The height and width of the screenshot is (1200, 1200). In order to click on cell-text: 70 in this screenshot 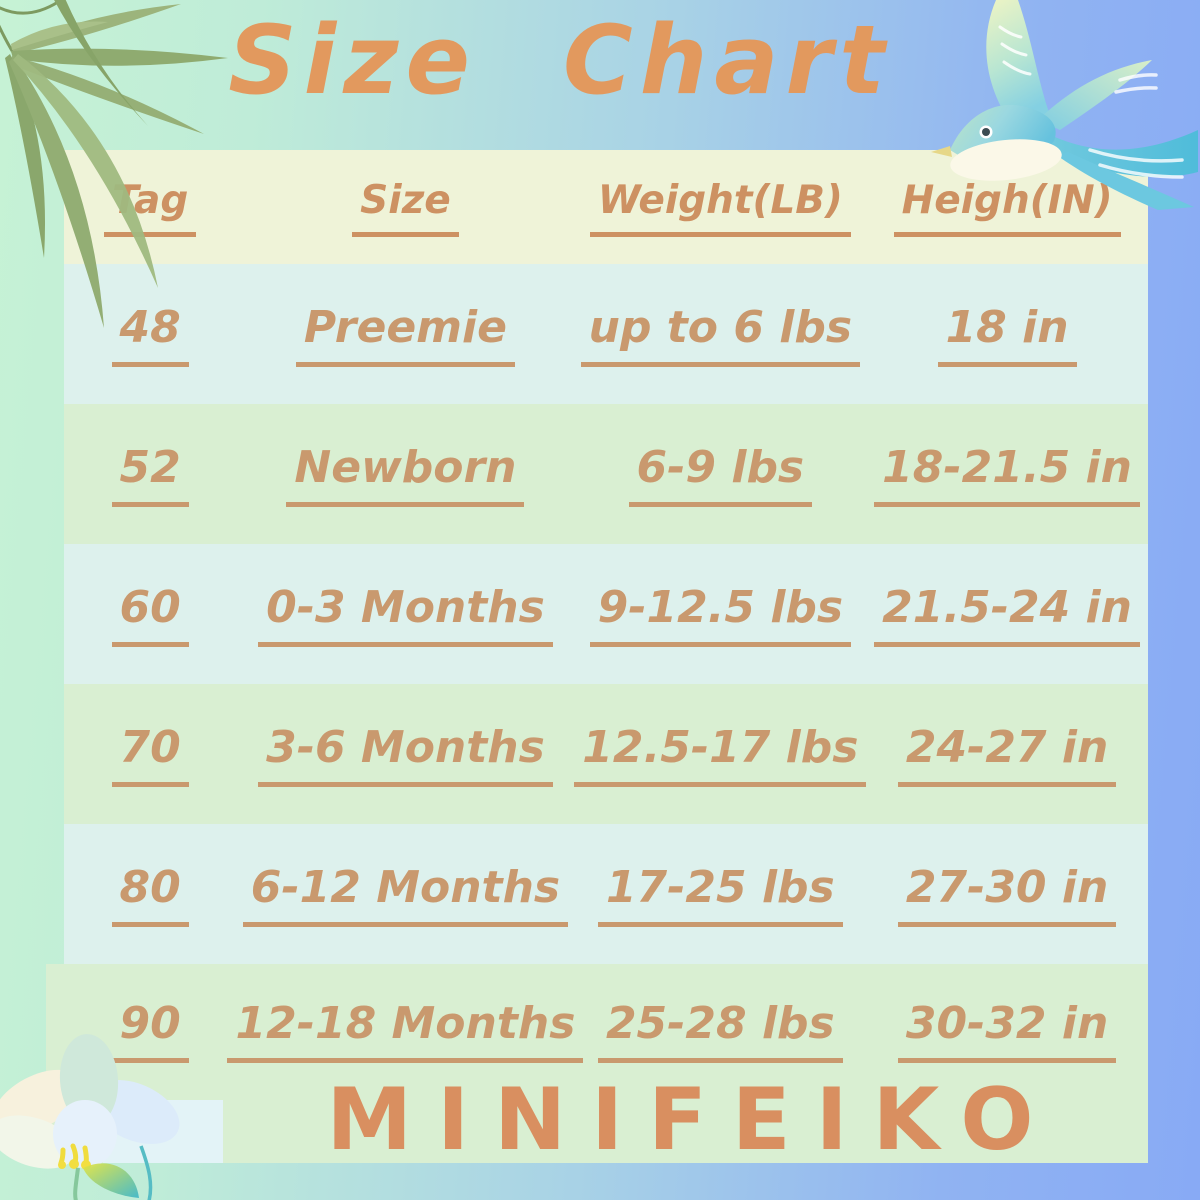, I will do `click(150, 754)`.